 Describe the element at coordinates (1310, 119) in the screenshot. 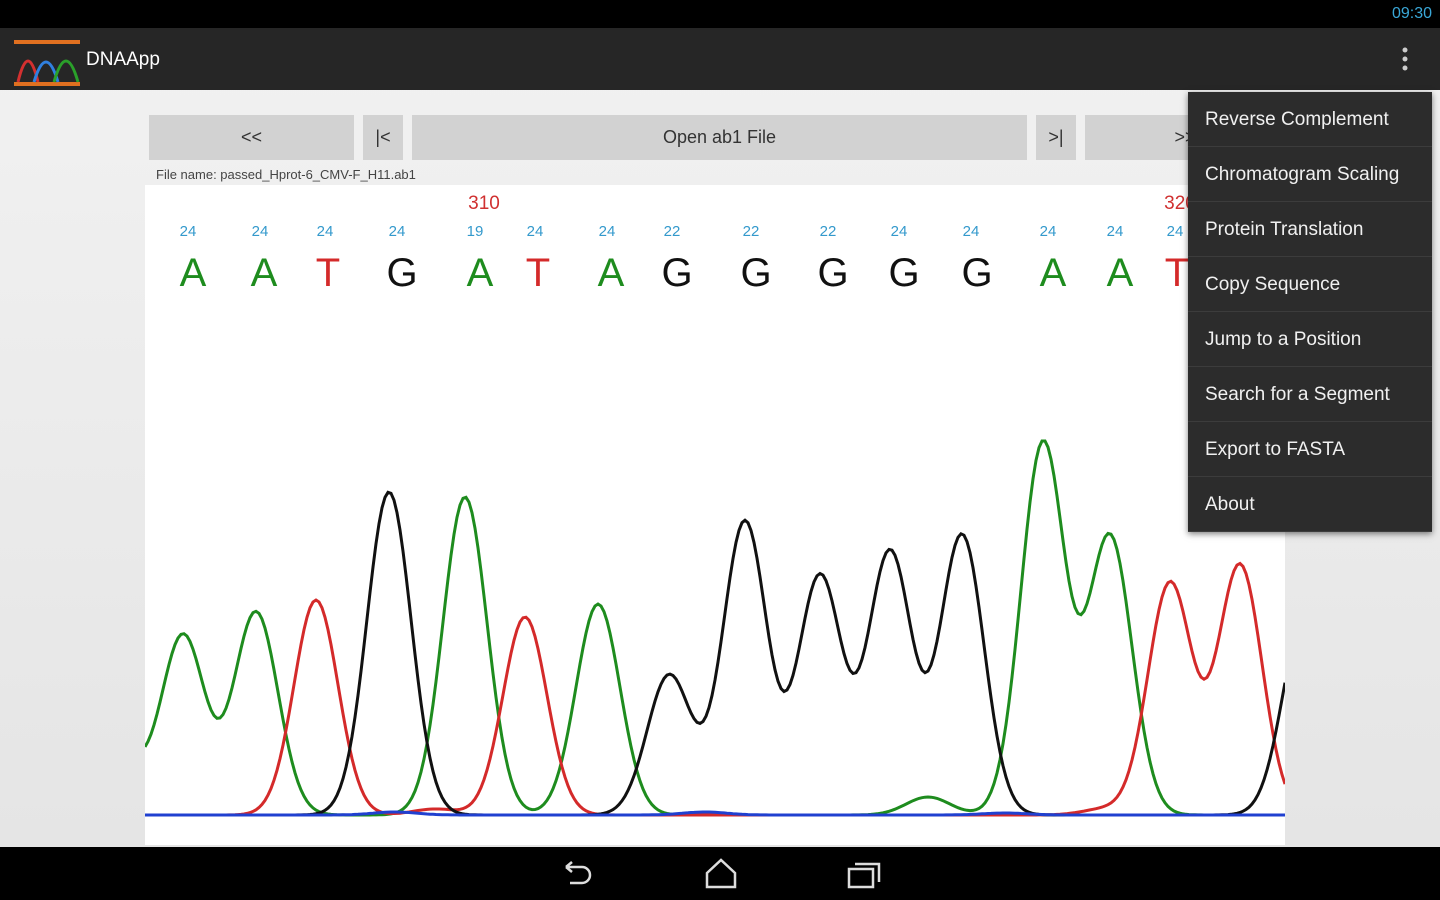

I see `menu-item: Reverse Complement` at that location.